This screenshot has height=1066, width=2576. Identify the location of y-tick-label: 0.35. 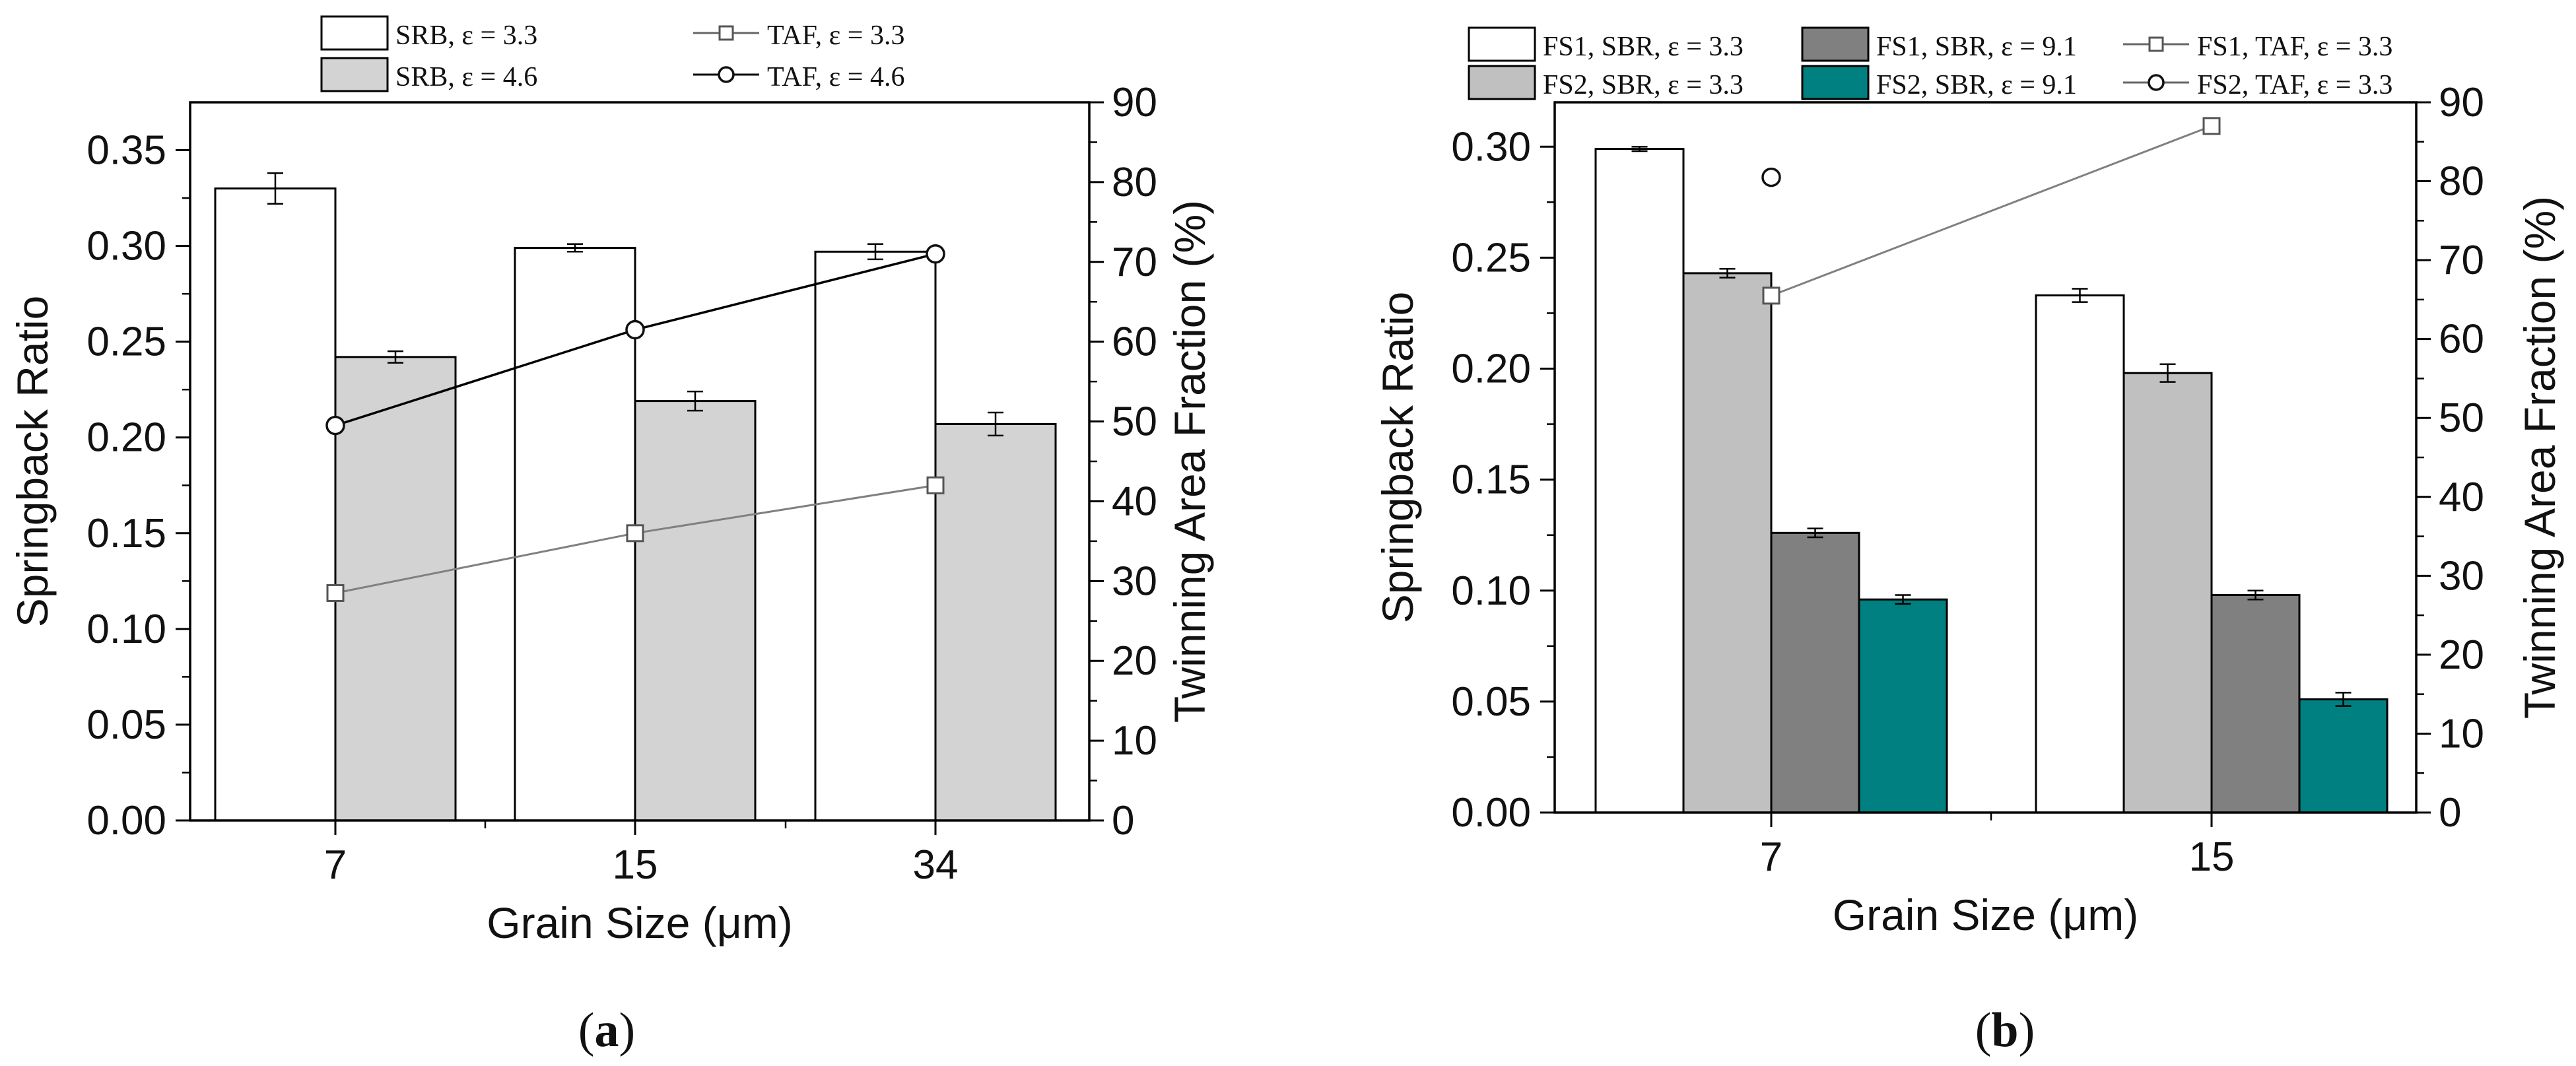
(126, 151).